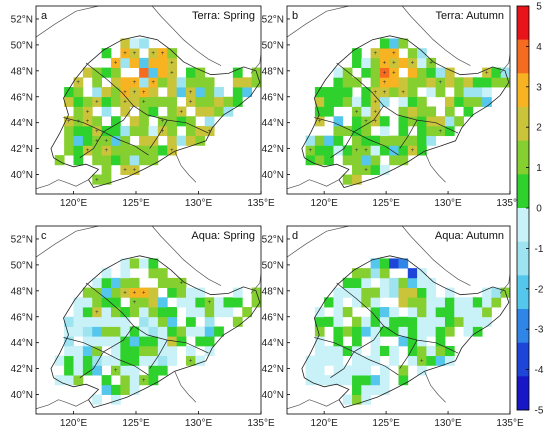 This screenshot has height=431, width=550. I want to click on lat-label: 44°N, so click(22, 343).